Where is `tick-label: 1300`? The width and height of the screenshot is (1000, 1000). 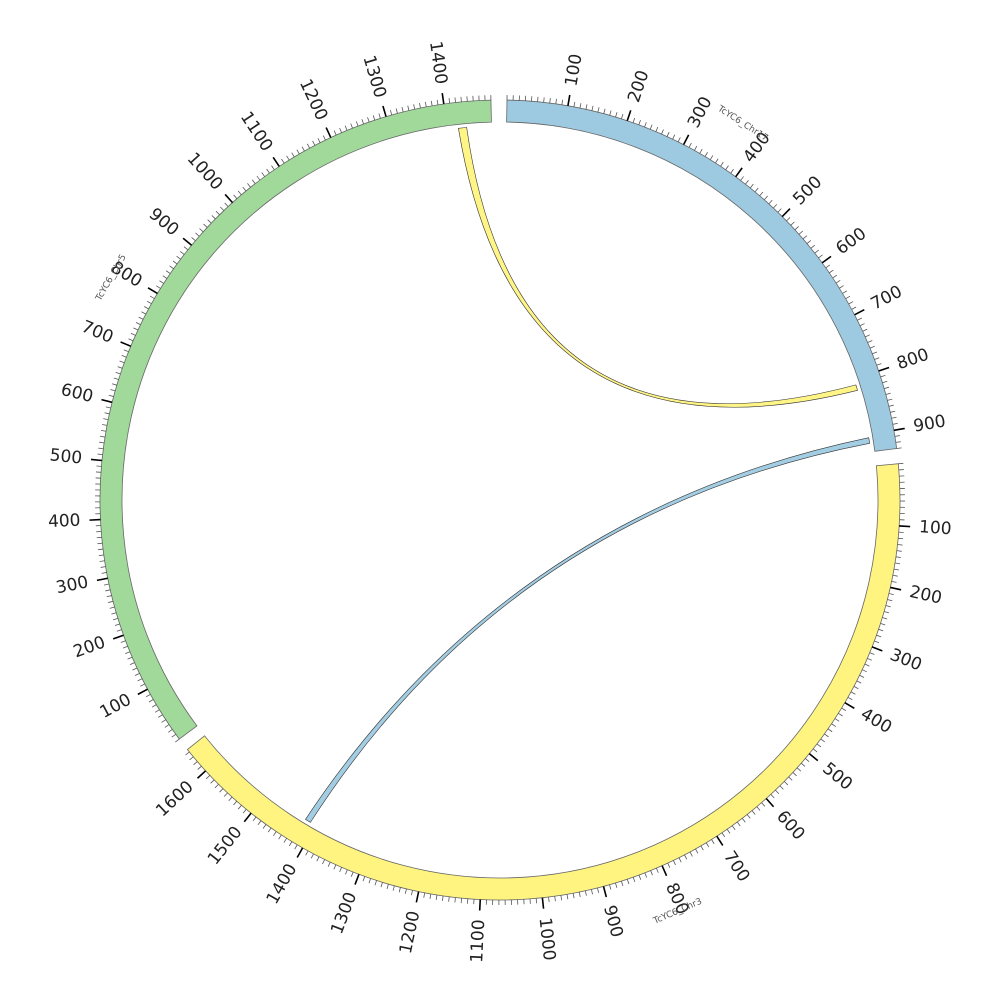
tick-label: 1300 is located at coordinates (373, 76).